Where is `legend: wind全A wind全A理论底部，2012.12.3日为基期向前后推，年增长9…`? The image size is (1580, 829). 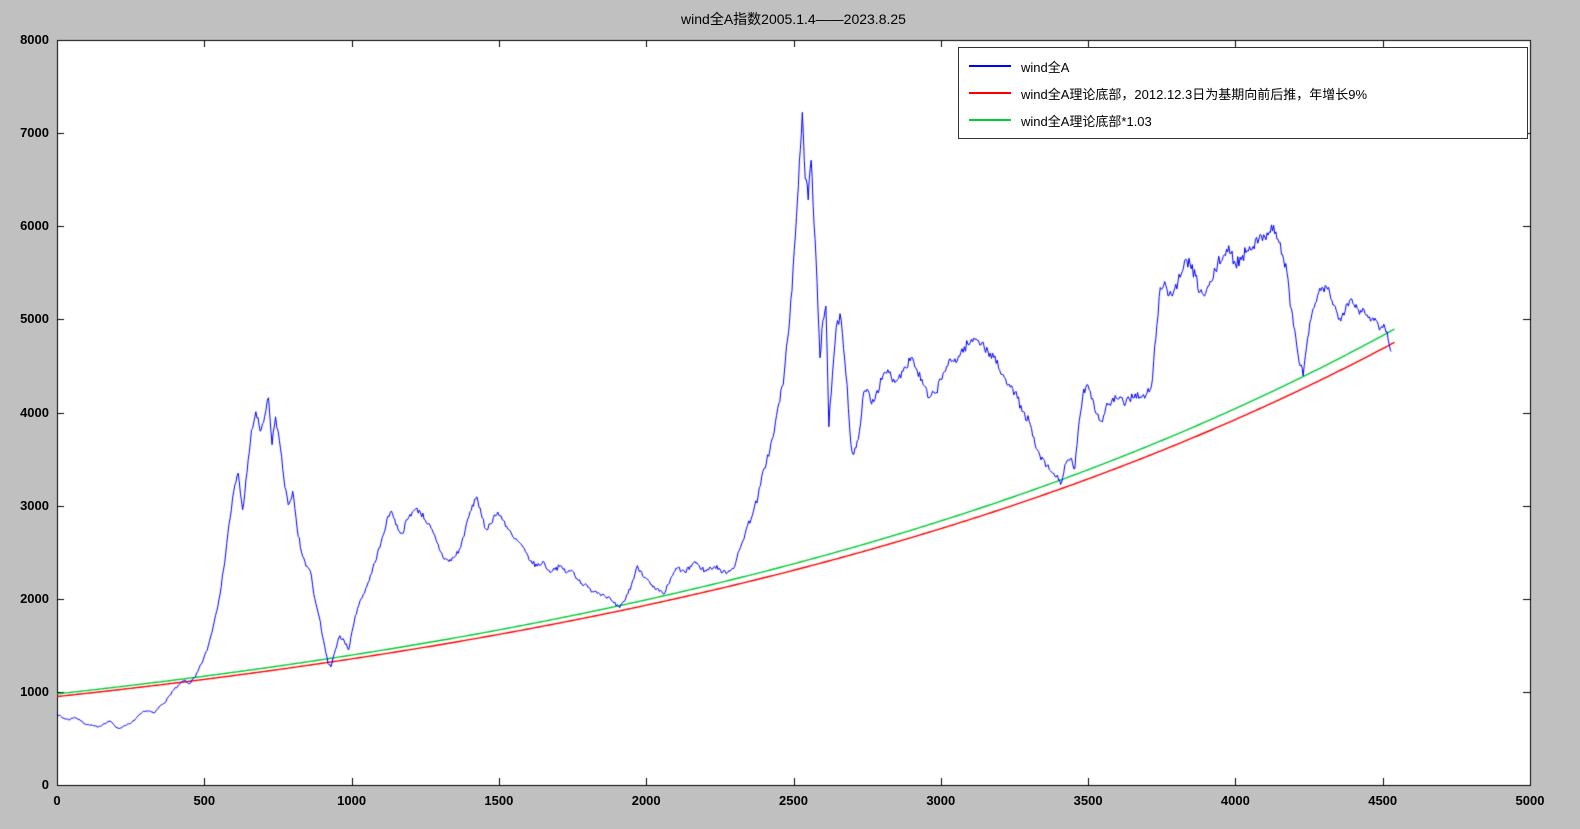 legend: wind全A wind全A理论底部，2012.12.3日为基期向前后推，年增长9… is located at coordinates (1243, 93).